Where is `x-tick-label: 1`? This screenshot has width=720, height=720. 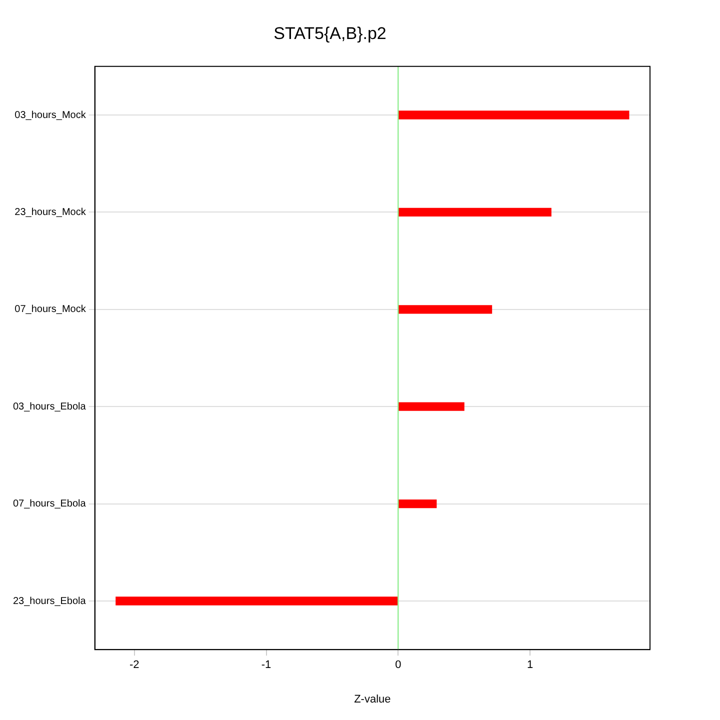 x-tick-label: 1 is located at coordinates (530, 665).